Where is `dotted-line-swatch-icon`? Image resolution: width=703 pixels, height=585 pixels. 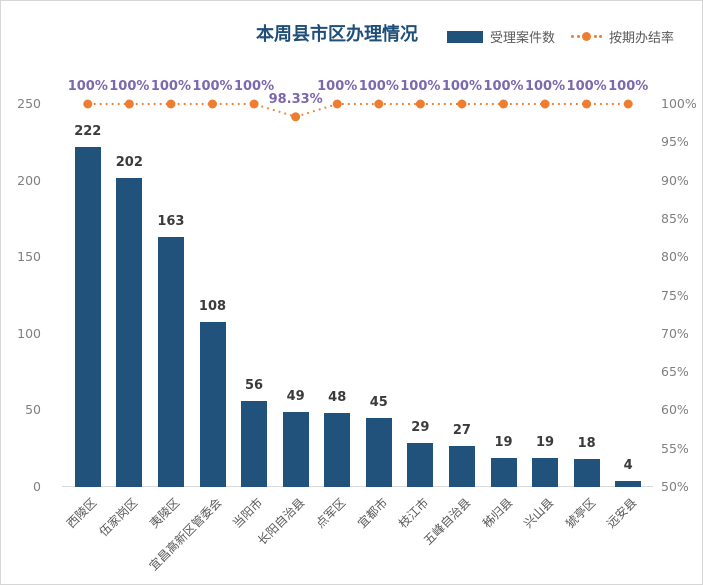
dotted-line-swatch-icon is located at coordinates (587, 36).